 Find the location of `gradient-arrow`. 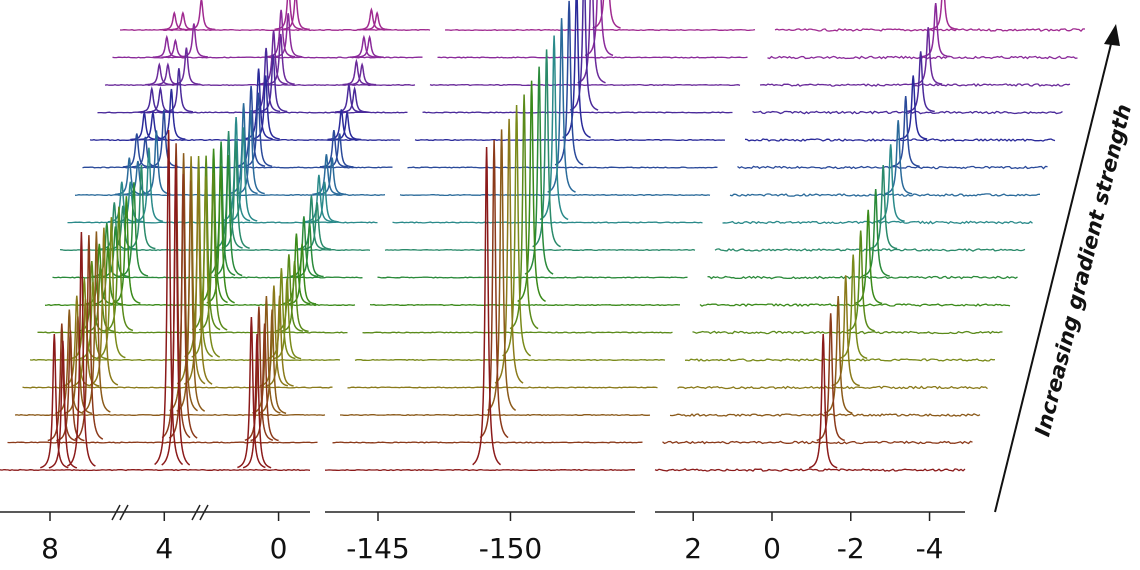

gradient-arrow is located at coordinates (1057, 268).